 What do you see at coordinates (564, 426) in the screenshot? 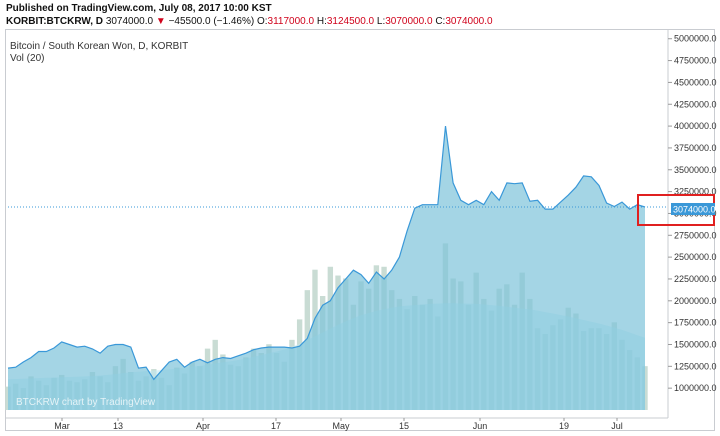
I see `x-tick-label: 19` at bounding box center [564, 426].